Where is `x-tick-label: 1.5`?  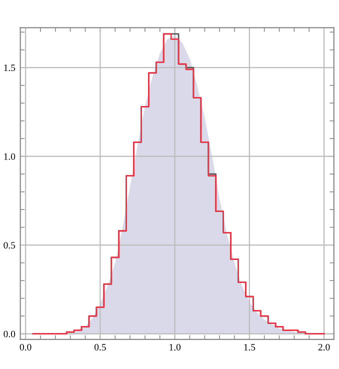
x-tick-label: 1.5 is located at coordinates (250, 347).